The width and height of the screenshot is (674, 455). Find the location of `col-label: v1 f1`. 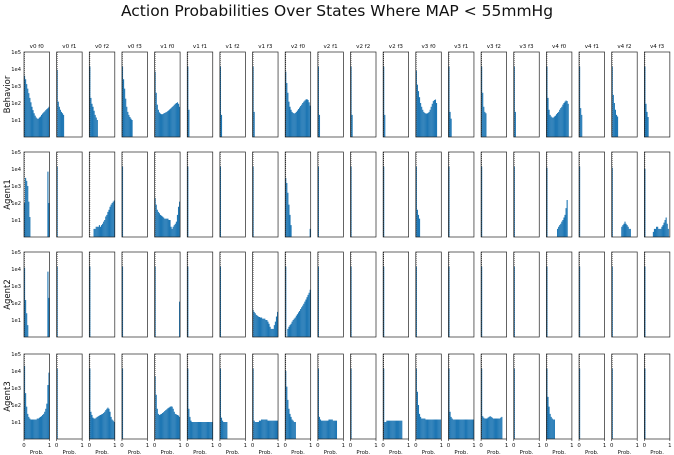

col-label: v1 f1 is located at coordinates (200, 47).